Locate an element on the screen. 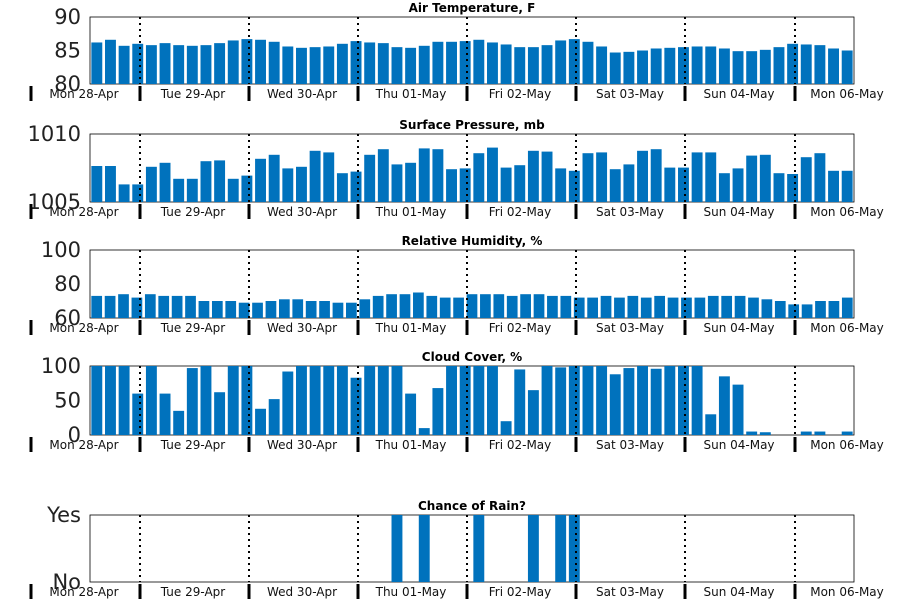 Image resolution: width=900 pixels, height=600 pixels. y-tick-label: 80 is located at coordinates (67, 284).